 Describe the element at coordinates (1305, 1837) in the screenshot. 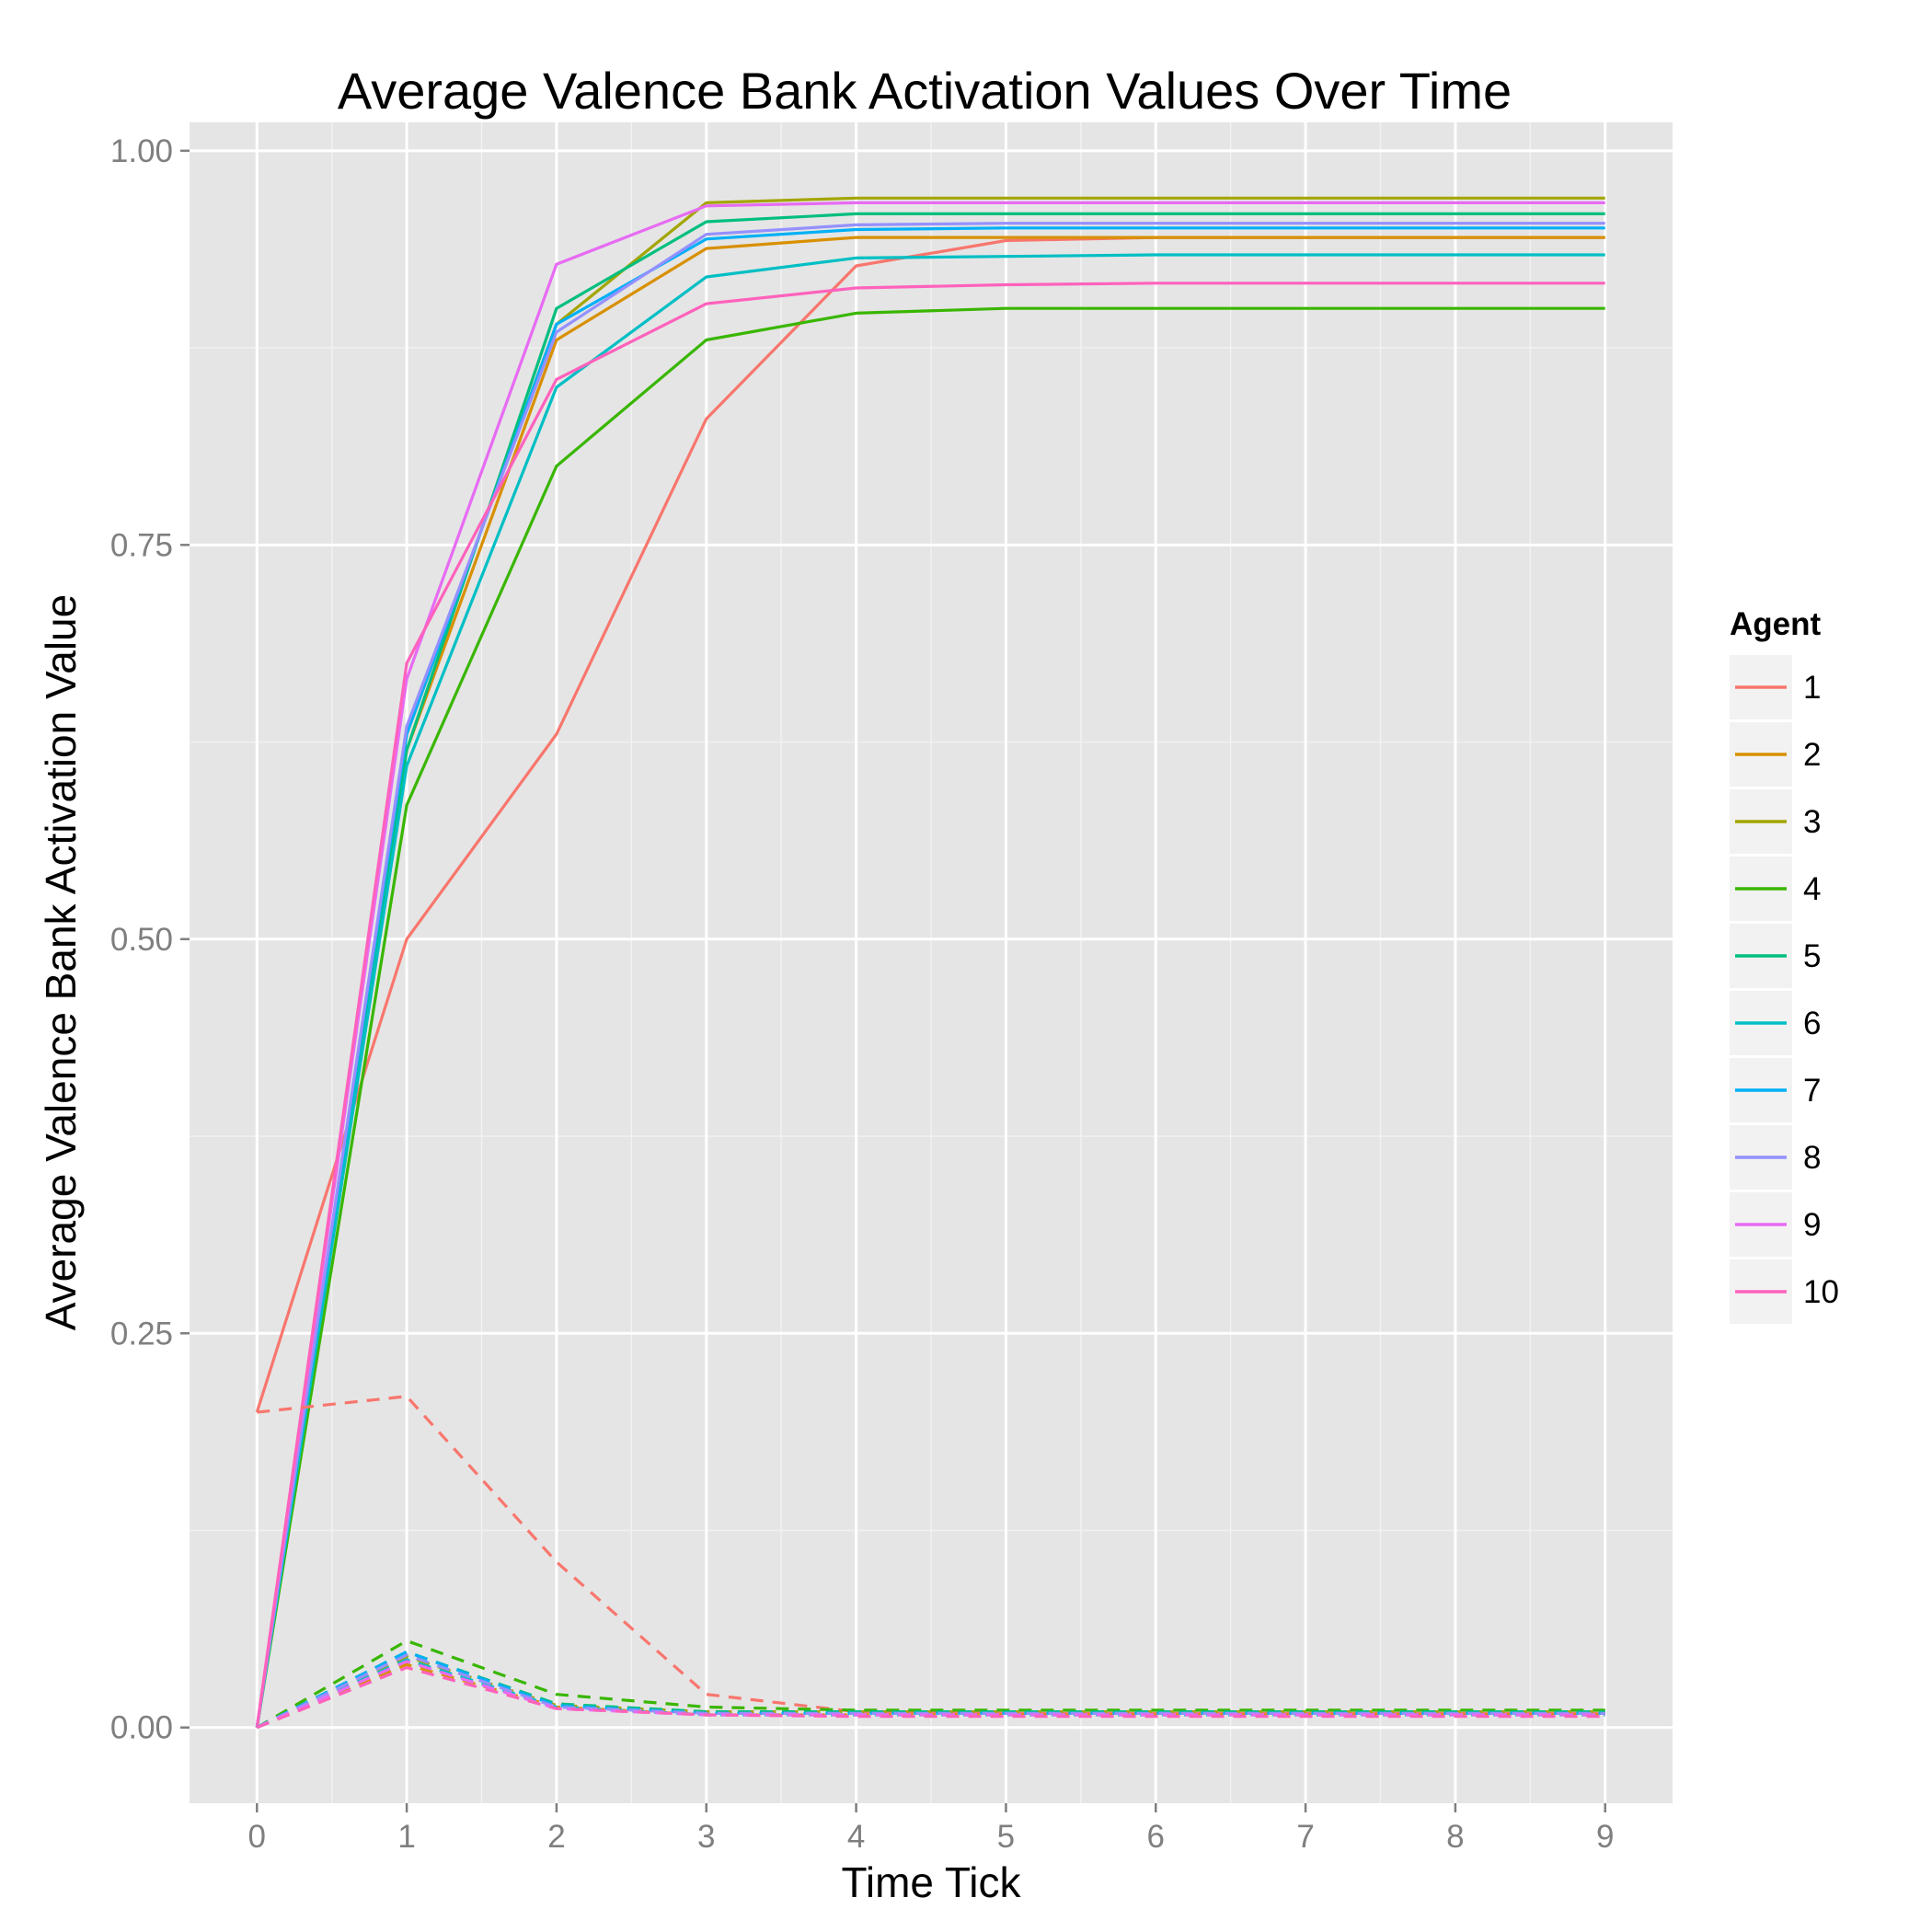

I see `x-tick-label: 7` at that location.